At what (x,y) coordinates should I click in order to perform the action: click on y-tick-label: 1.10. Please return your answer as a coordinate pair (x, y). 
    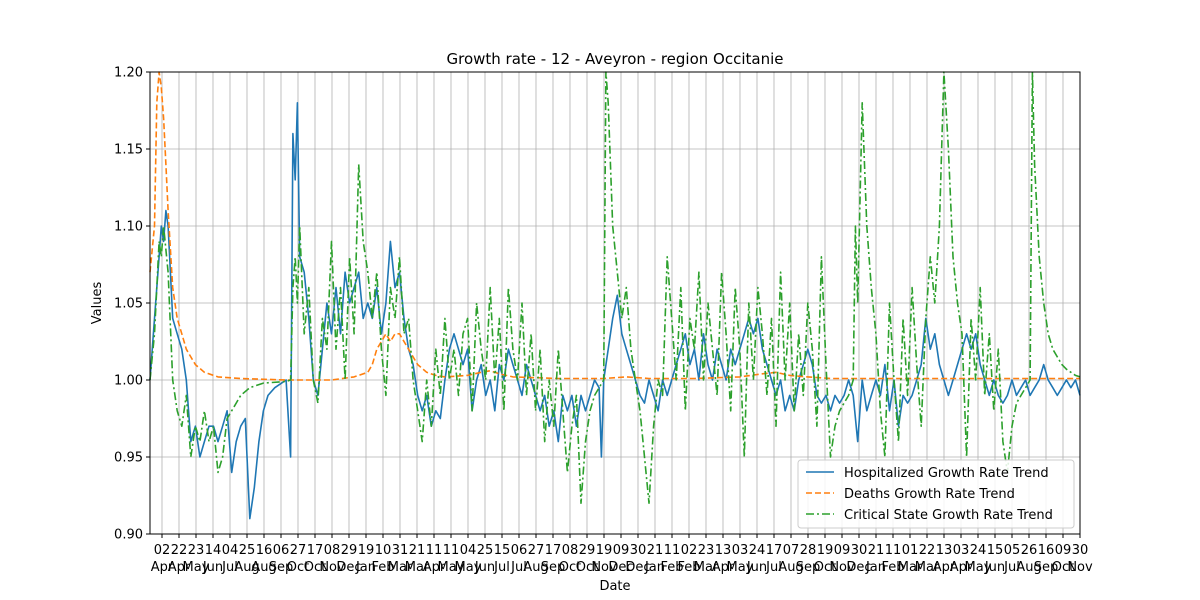
    Looking at the image, I should click on (128, 227).